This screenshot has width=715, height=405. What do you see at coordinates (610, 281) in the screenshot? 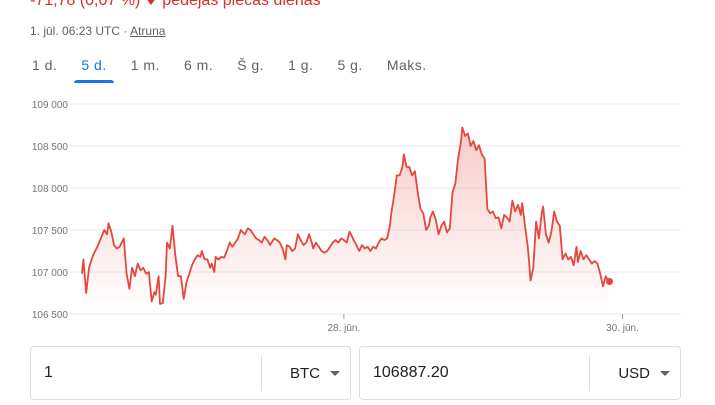
I see `last-point-marker` at bounding box center [610, 281].